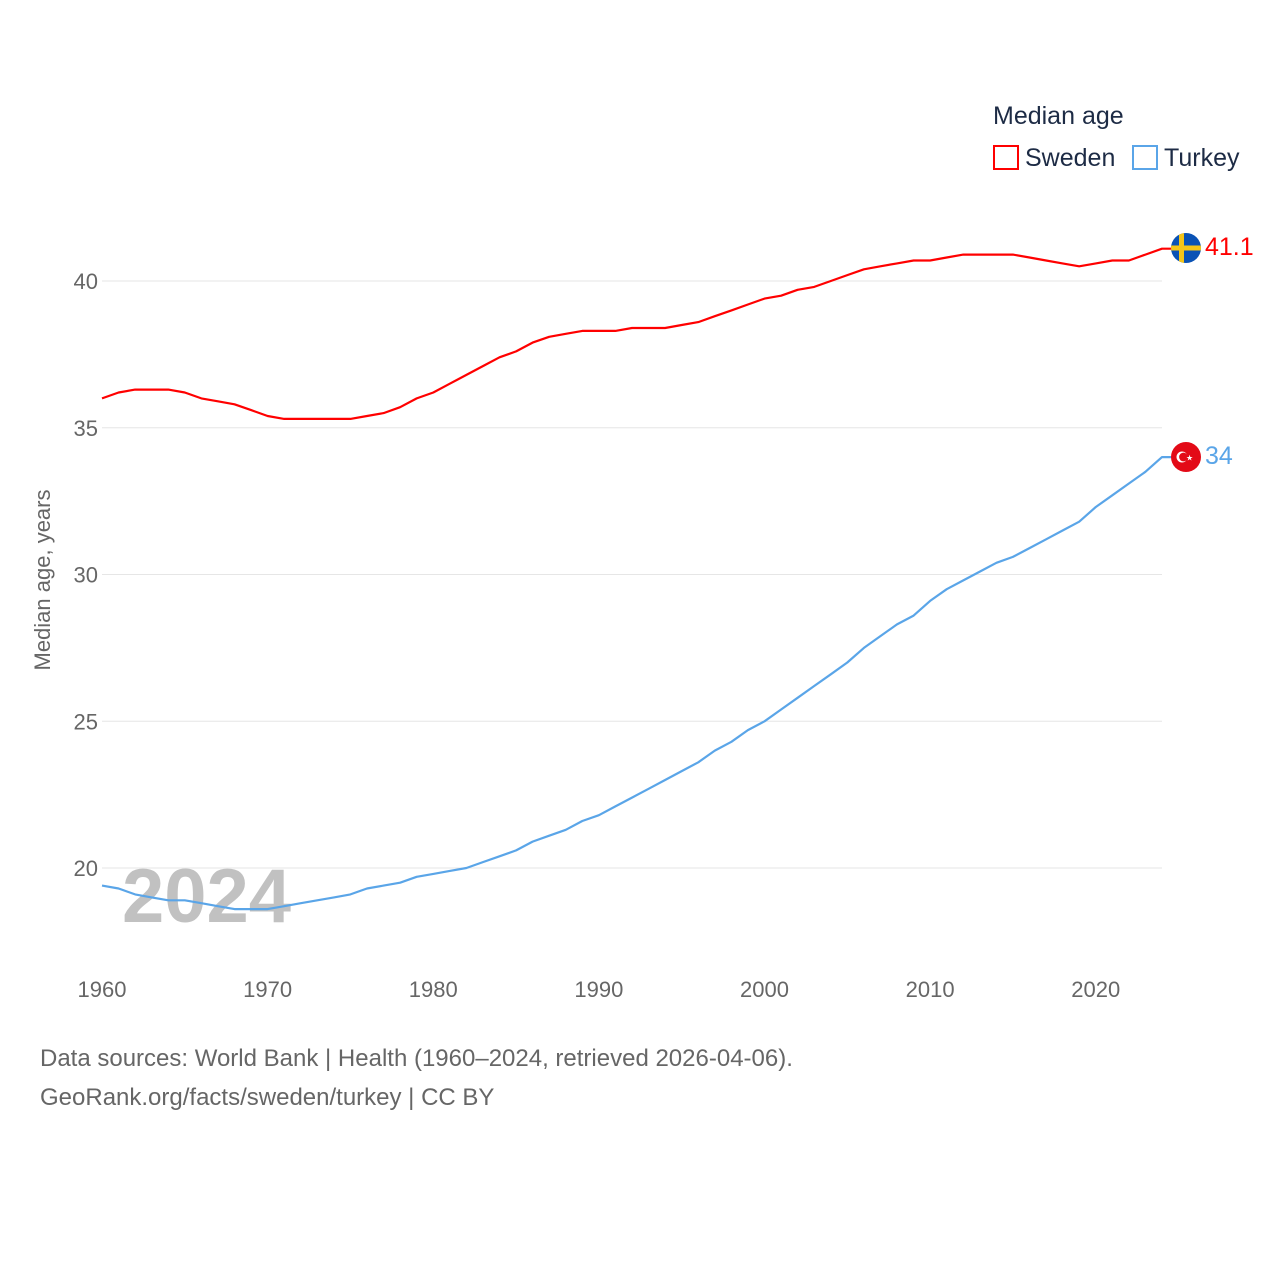 This screenshot has height=1280, width=1280. What do you see at coordinates (86, 428) in the screenshot?
I see `y-tick-label: 35` at bounding box center [86, 428].